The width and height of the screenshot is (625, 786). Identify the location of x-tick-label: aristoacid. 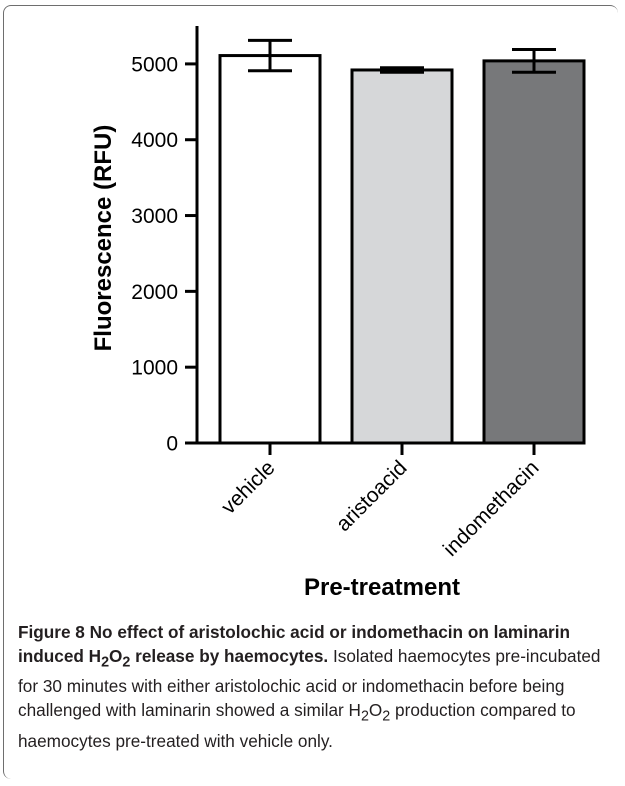
(372, 496).